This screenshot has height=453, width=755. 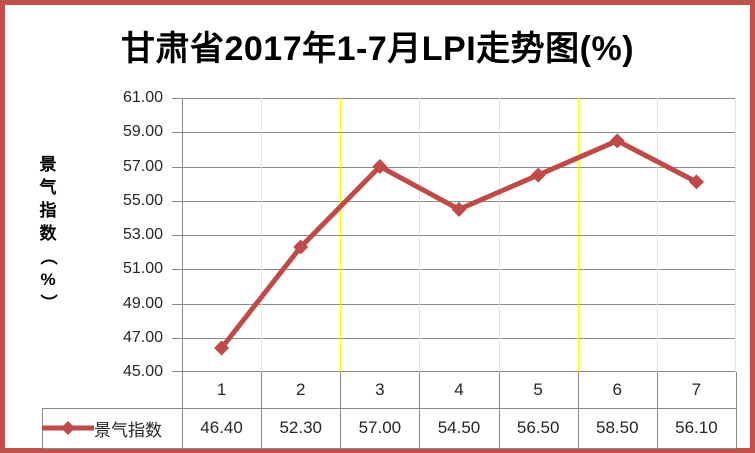 I want to click on table-cell-category: 6, so click(x=617, y=389).